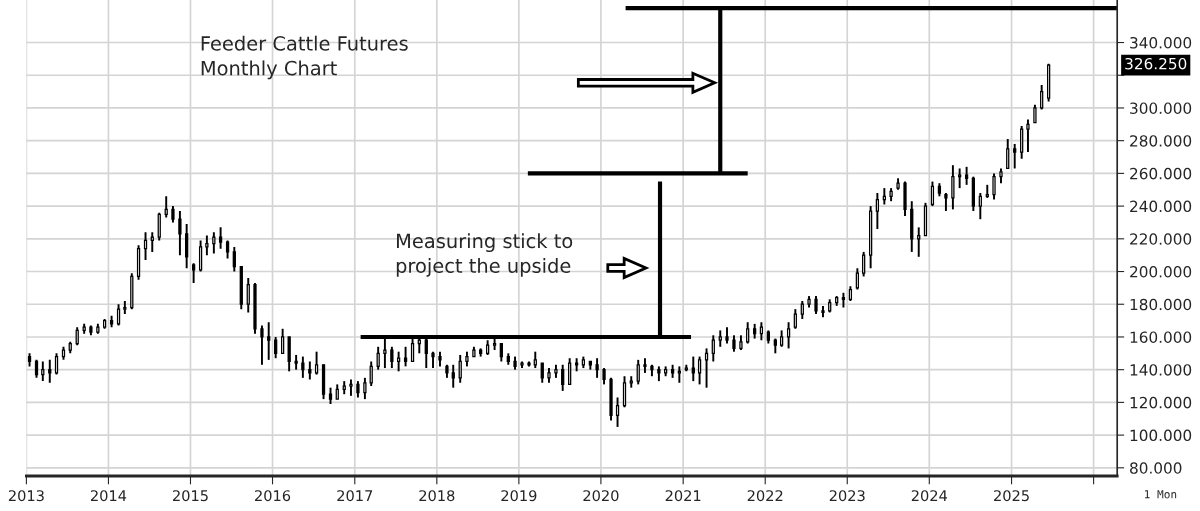 The width and height of the screenshot is (1200, 511). Describe the element at coordinates (1161, 435) in the screenshot. I see `y-tick-label: 100.000` at that location.